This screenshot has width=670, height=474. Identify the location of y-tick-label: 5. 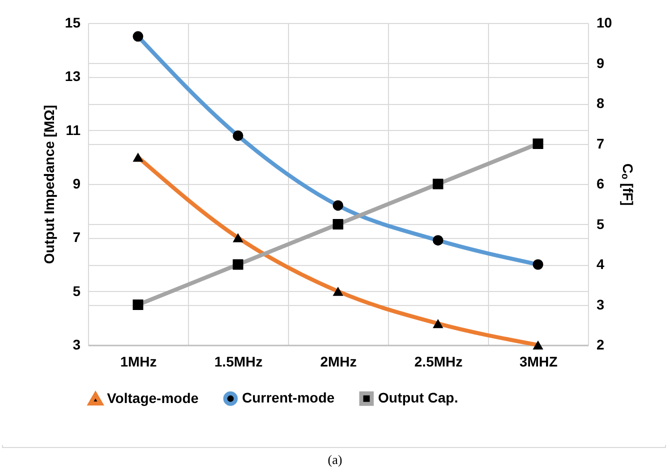
(76, 290).